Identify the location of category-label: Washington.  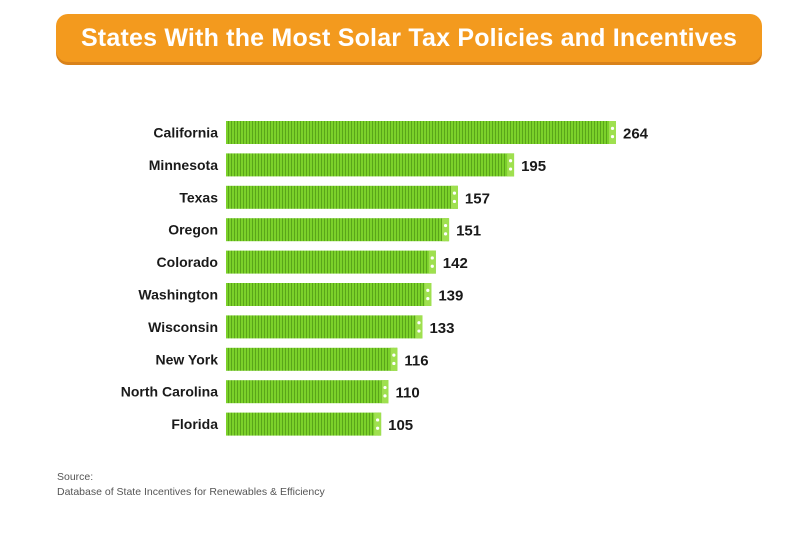
(178, 295).